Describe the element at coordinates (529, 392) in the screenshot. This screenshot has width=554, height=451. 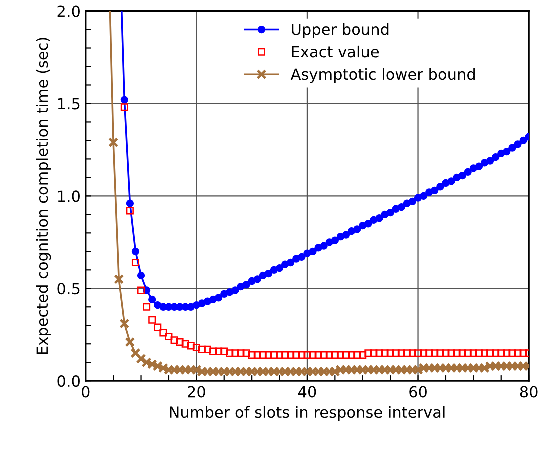
I see `x-tick-label: 80` at that location.